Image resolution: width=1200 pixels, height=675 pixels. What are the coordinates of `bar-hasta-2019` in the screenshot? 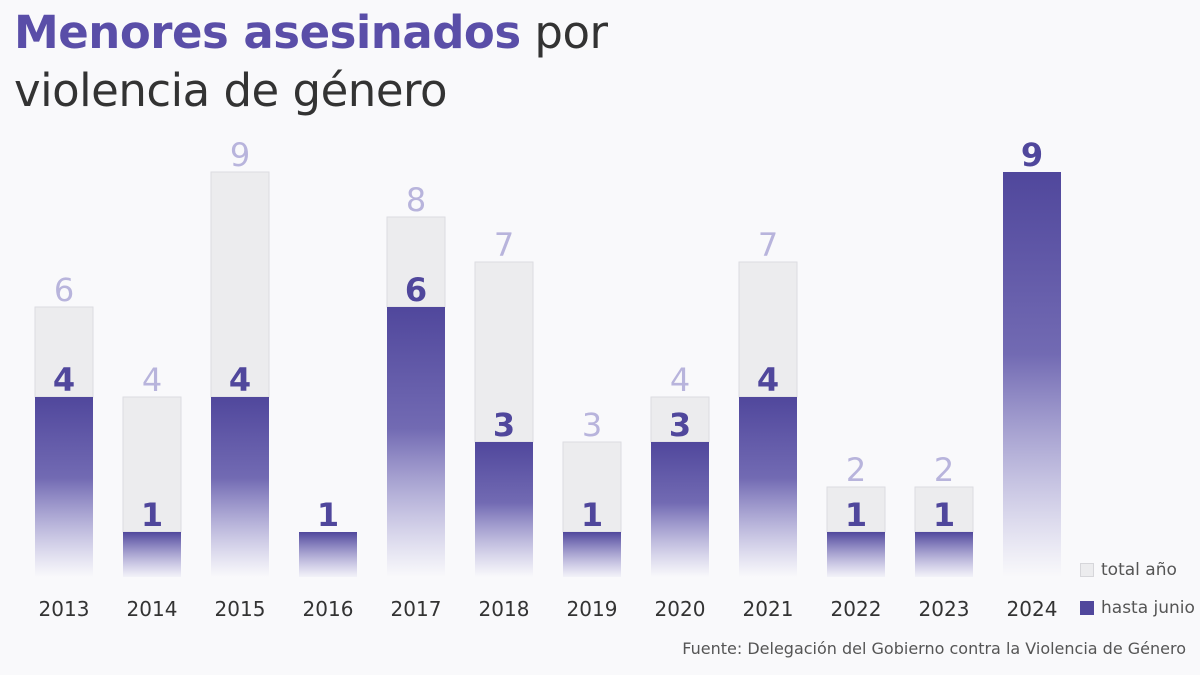 It's located at (592, 554).